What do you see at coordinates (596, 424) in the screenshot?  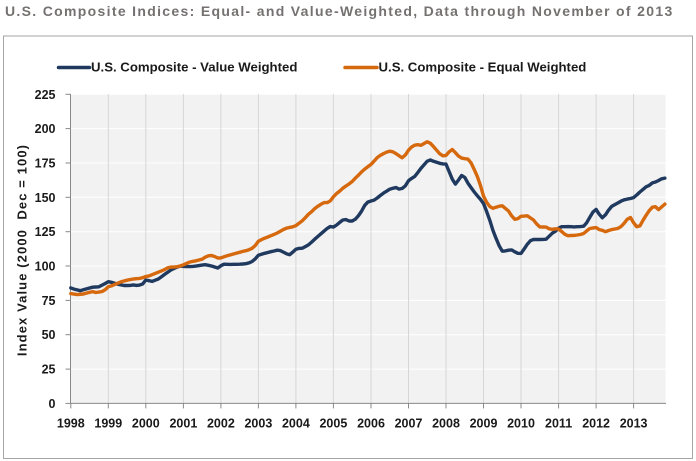 I see `svg-text: 2012` at bounding box center [596, 424].